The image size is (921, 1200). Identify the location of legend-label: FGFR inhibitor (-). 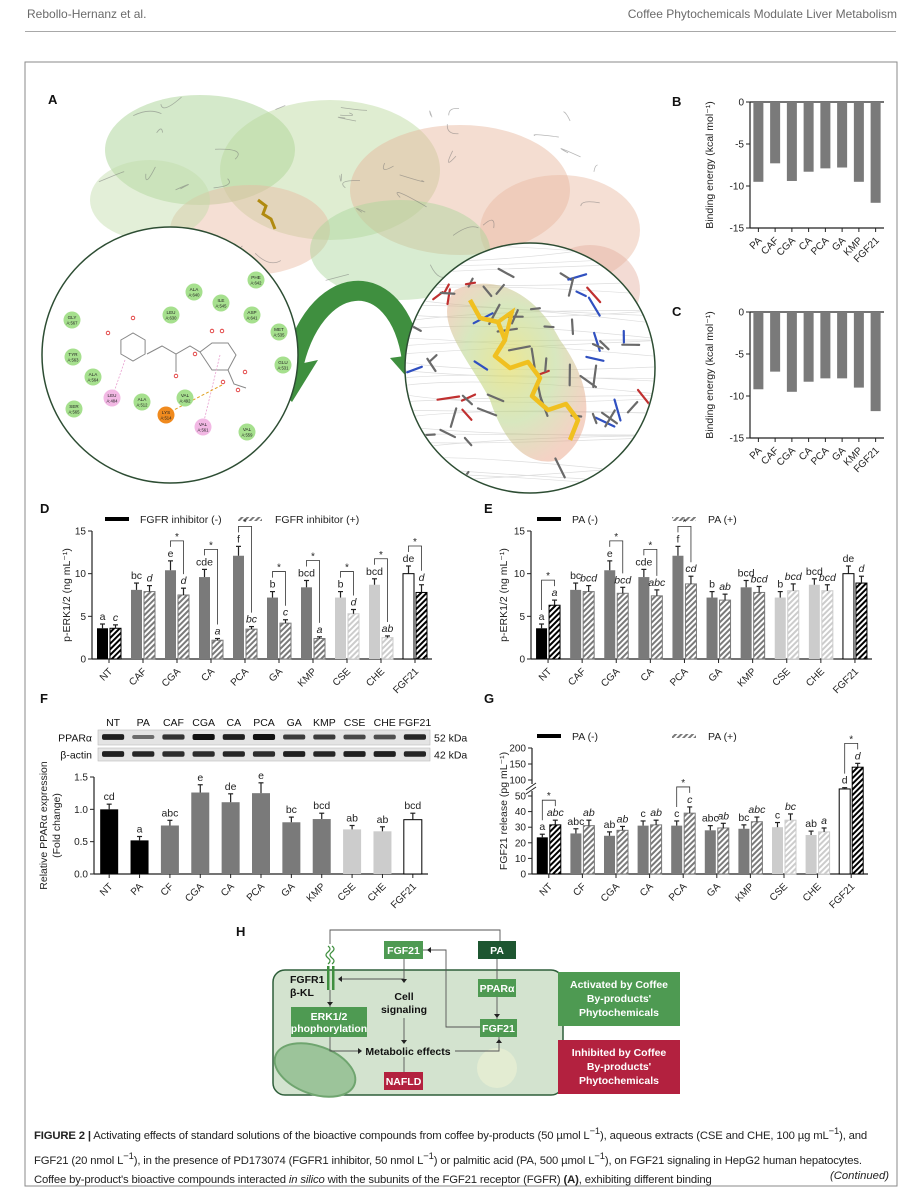
(181, 520).